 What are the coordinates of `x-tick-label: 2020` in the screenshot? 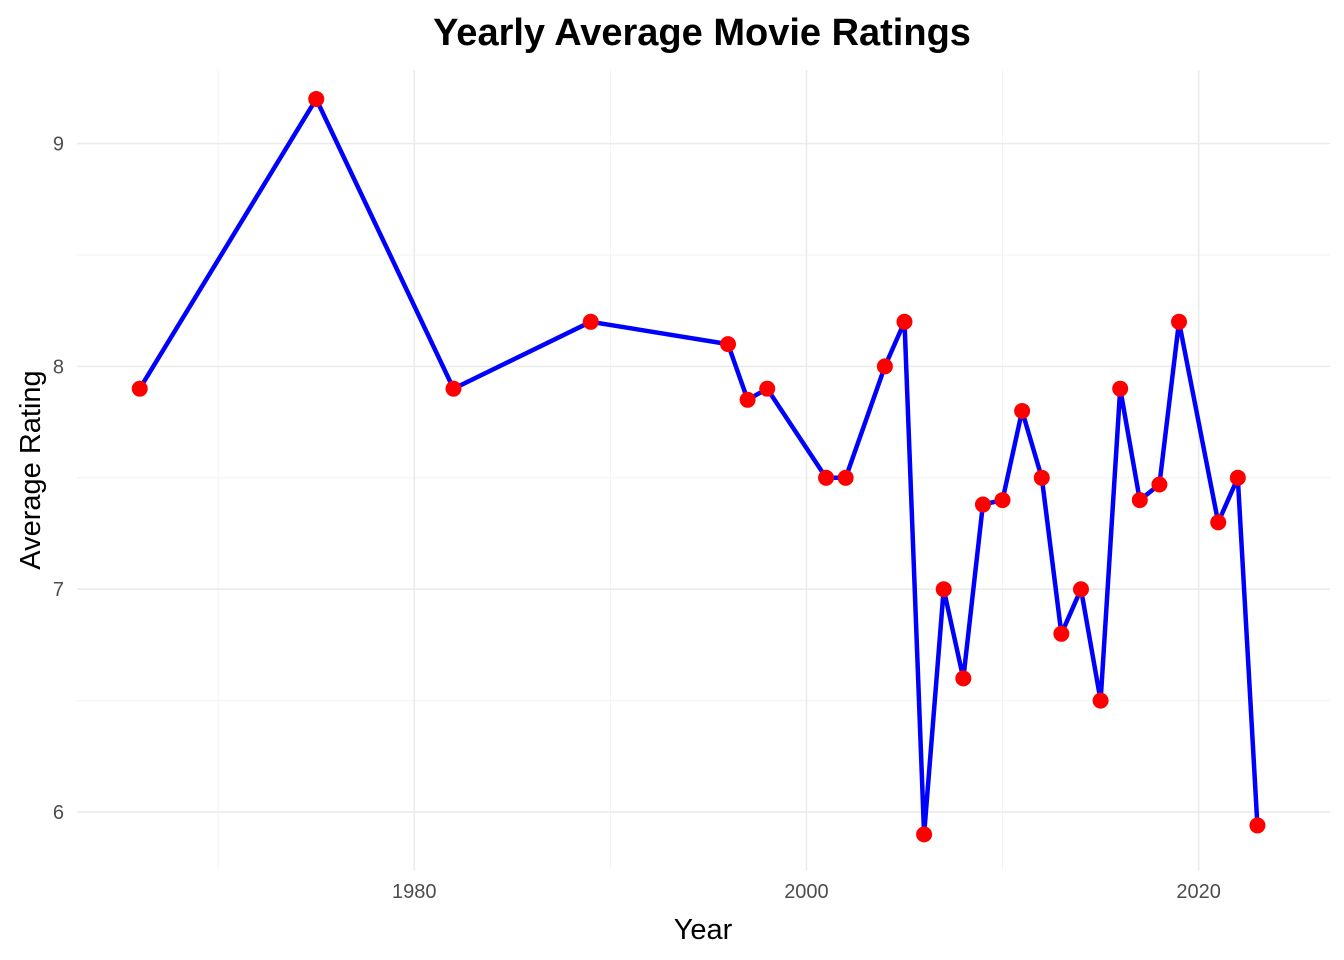 It's located at (1198, 892).